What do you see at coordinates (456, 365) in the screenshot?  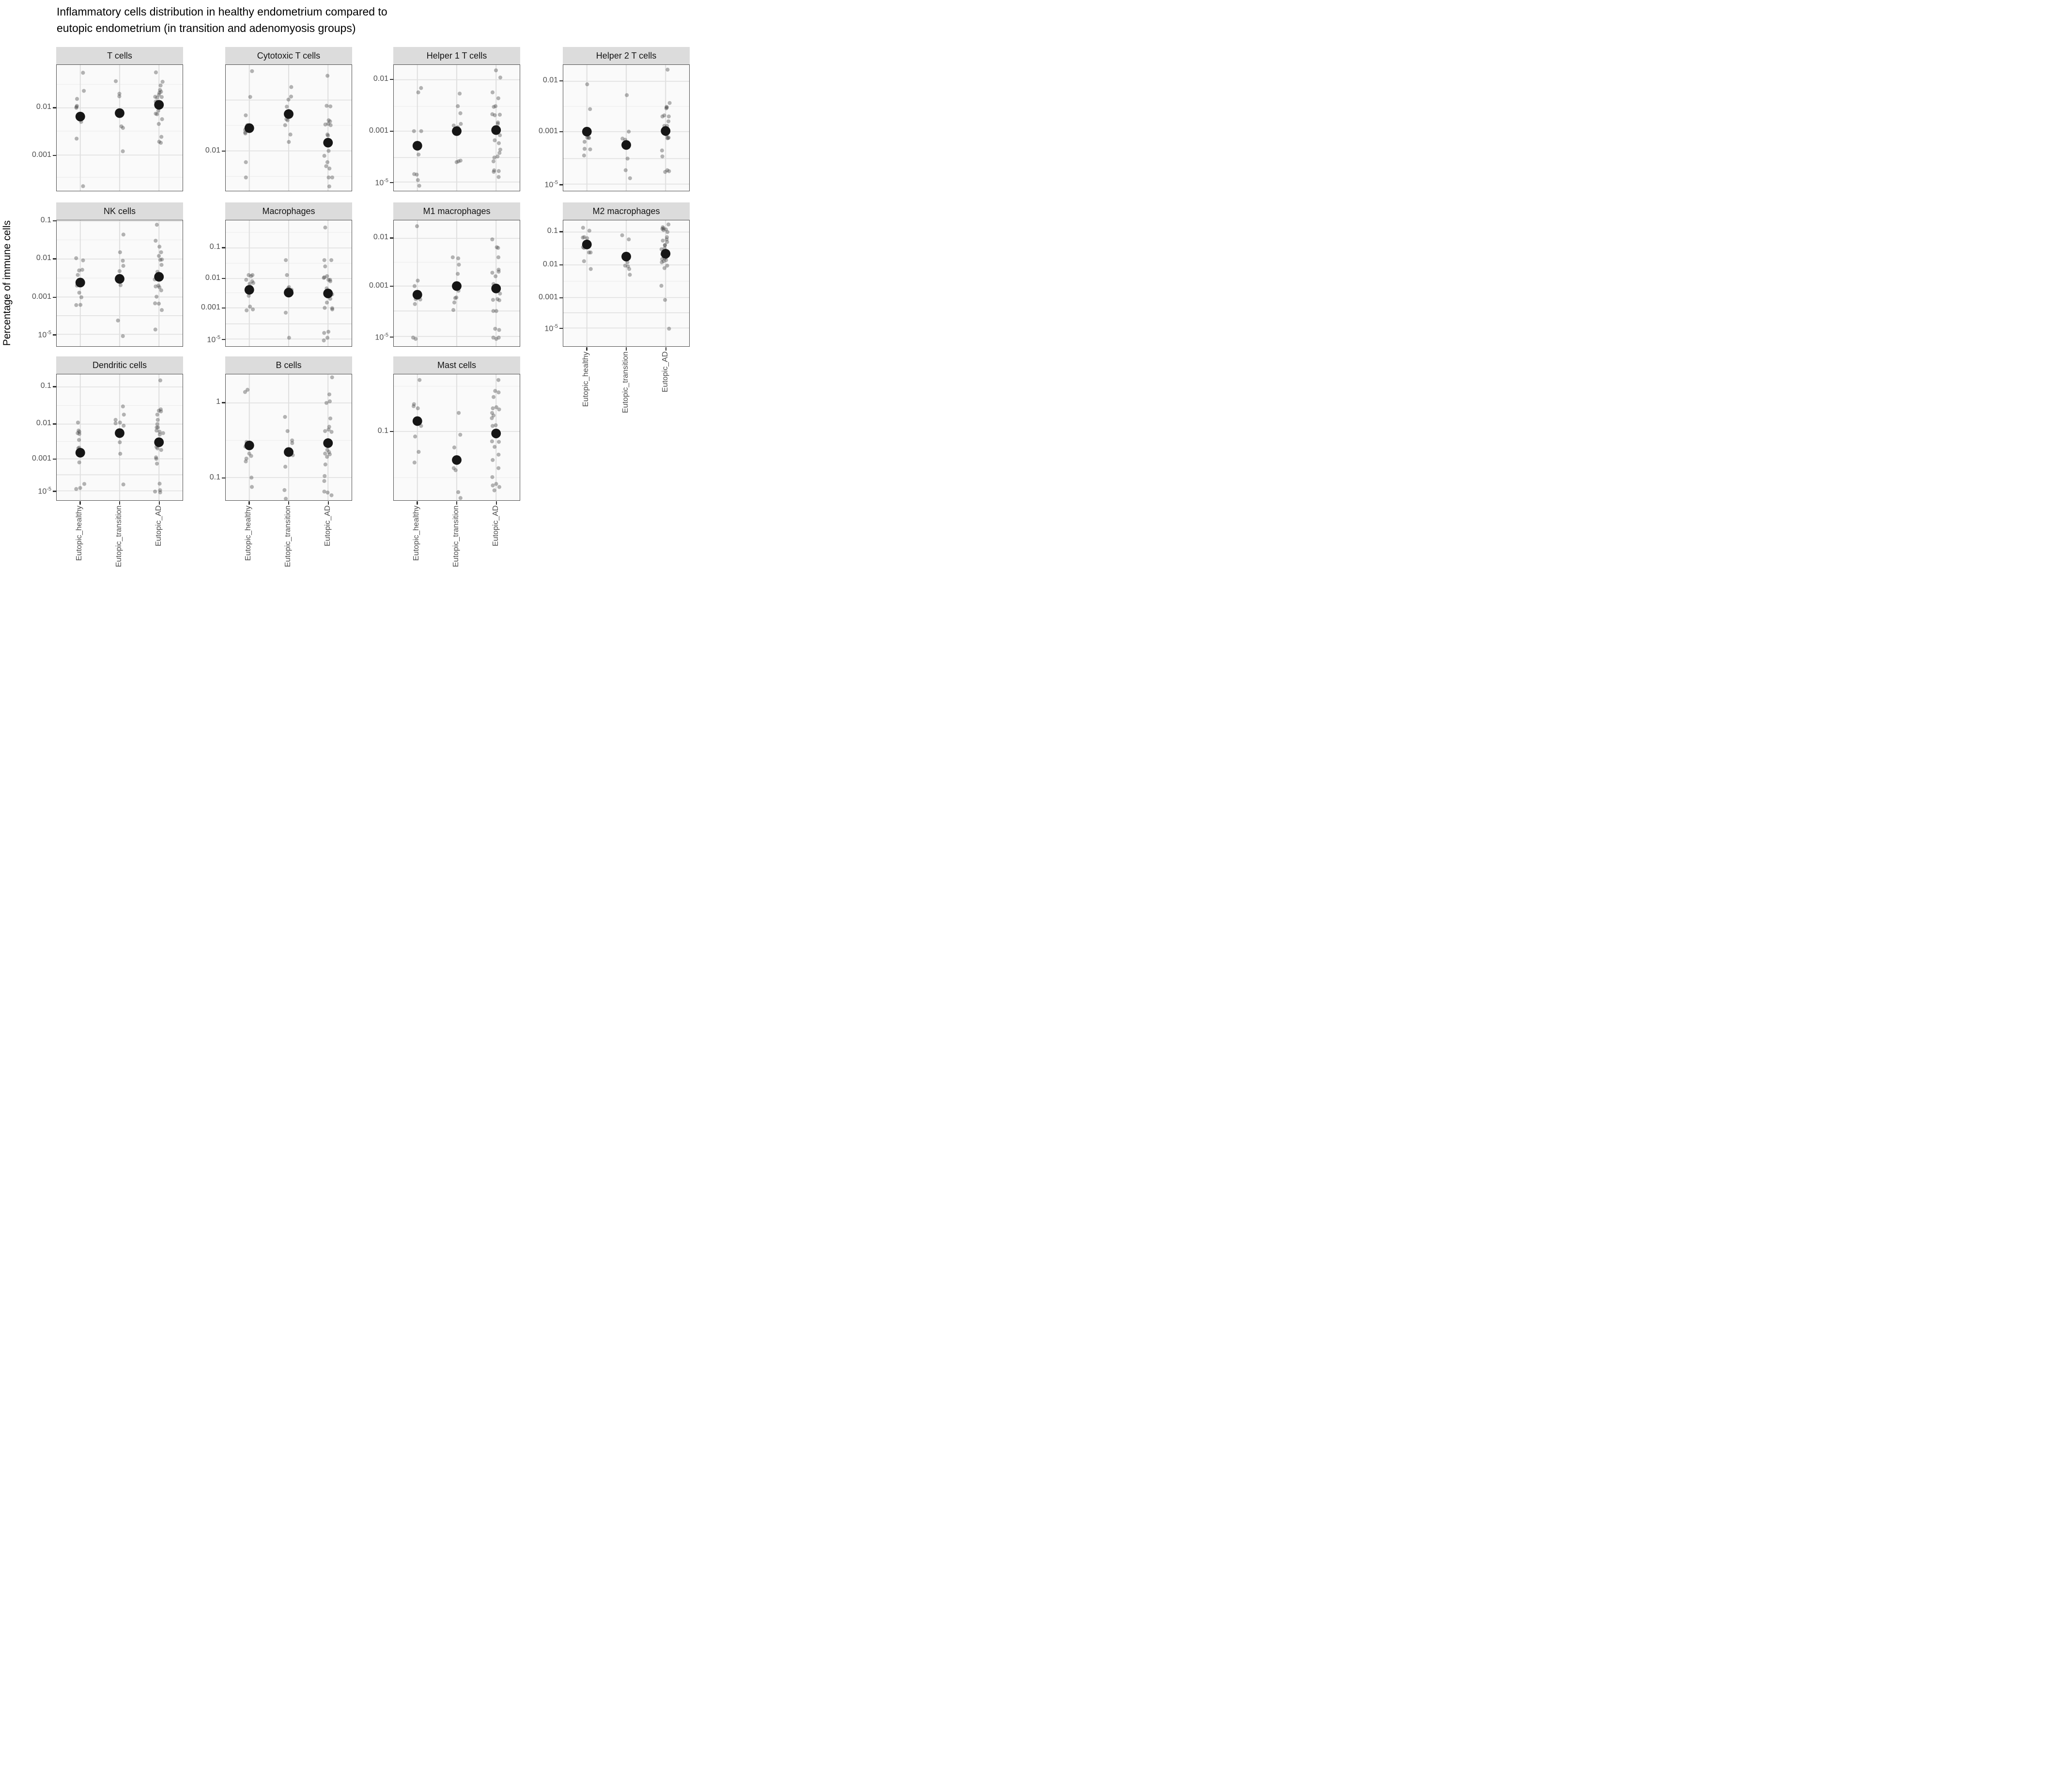 I see `facet-strip: Mast cells` at bounding box center [456, 365].